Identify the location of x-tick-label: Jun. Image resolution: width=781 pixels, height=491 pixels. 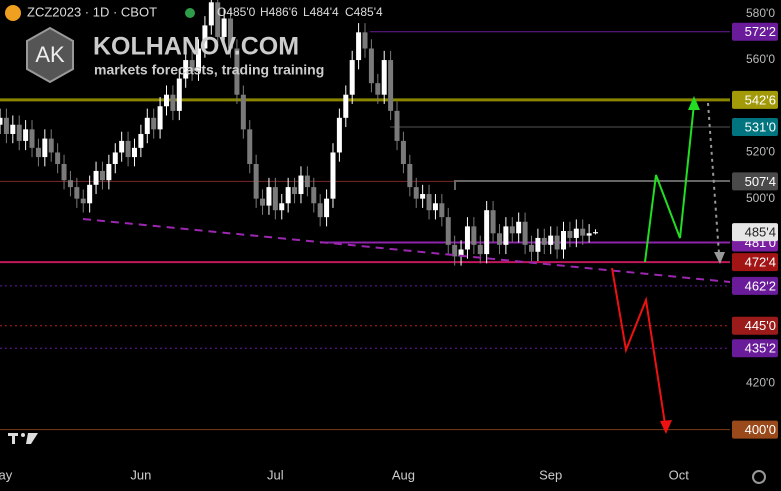
(140, 474).